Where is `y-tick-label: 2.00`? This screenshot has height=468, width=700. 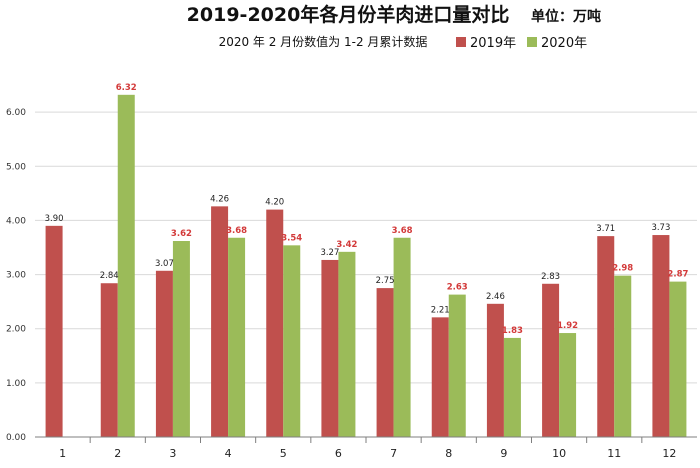 y-tick-label: 2.00 is located at coordinates (16, 330).